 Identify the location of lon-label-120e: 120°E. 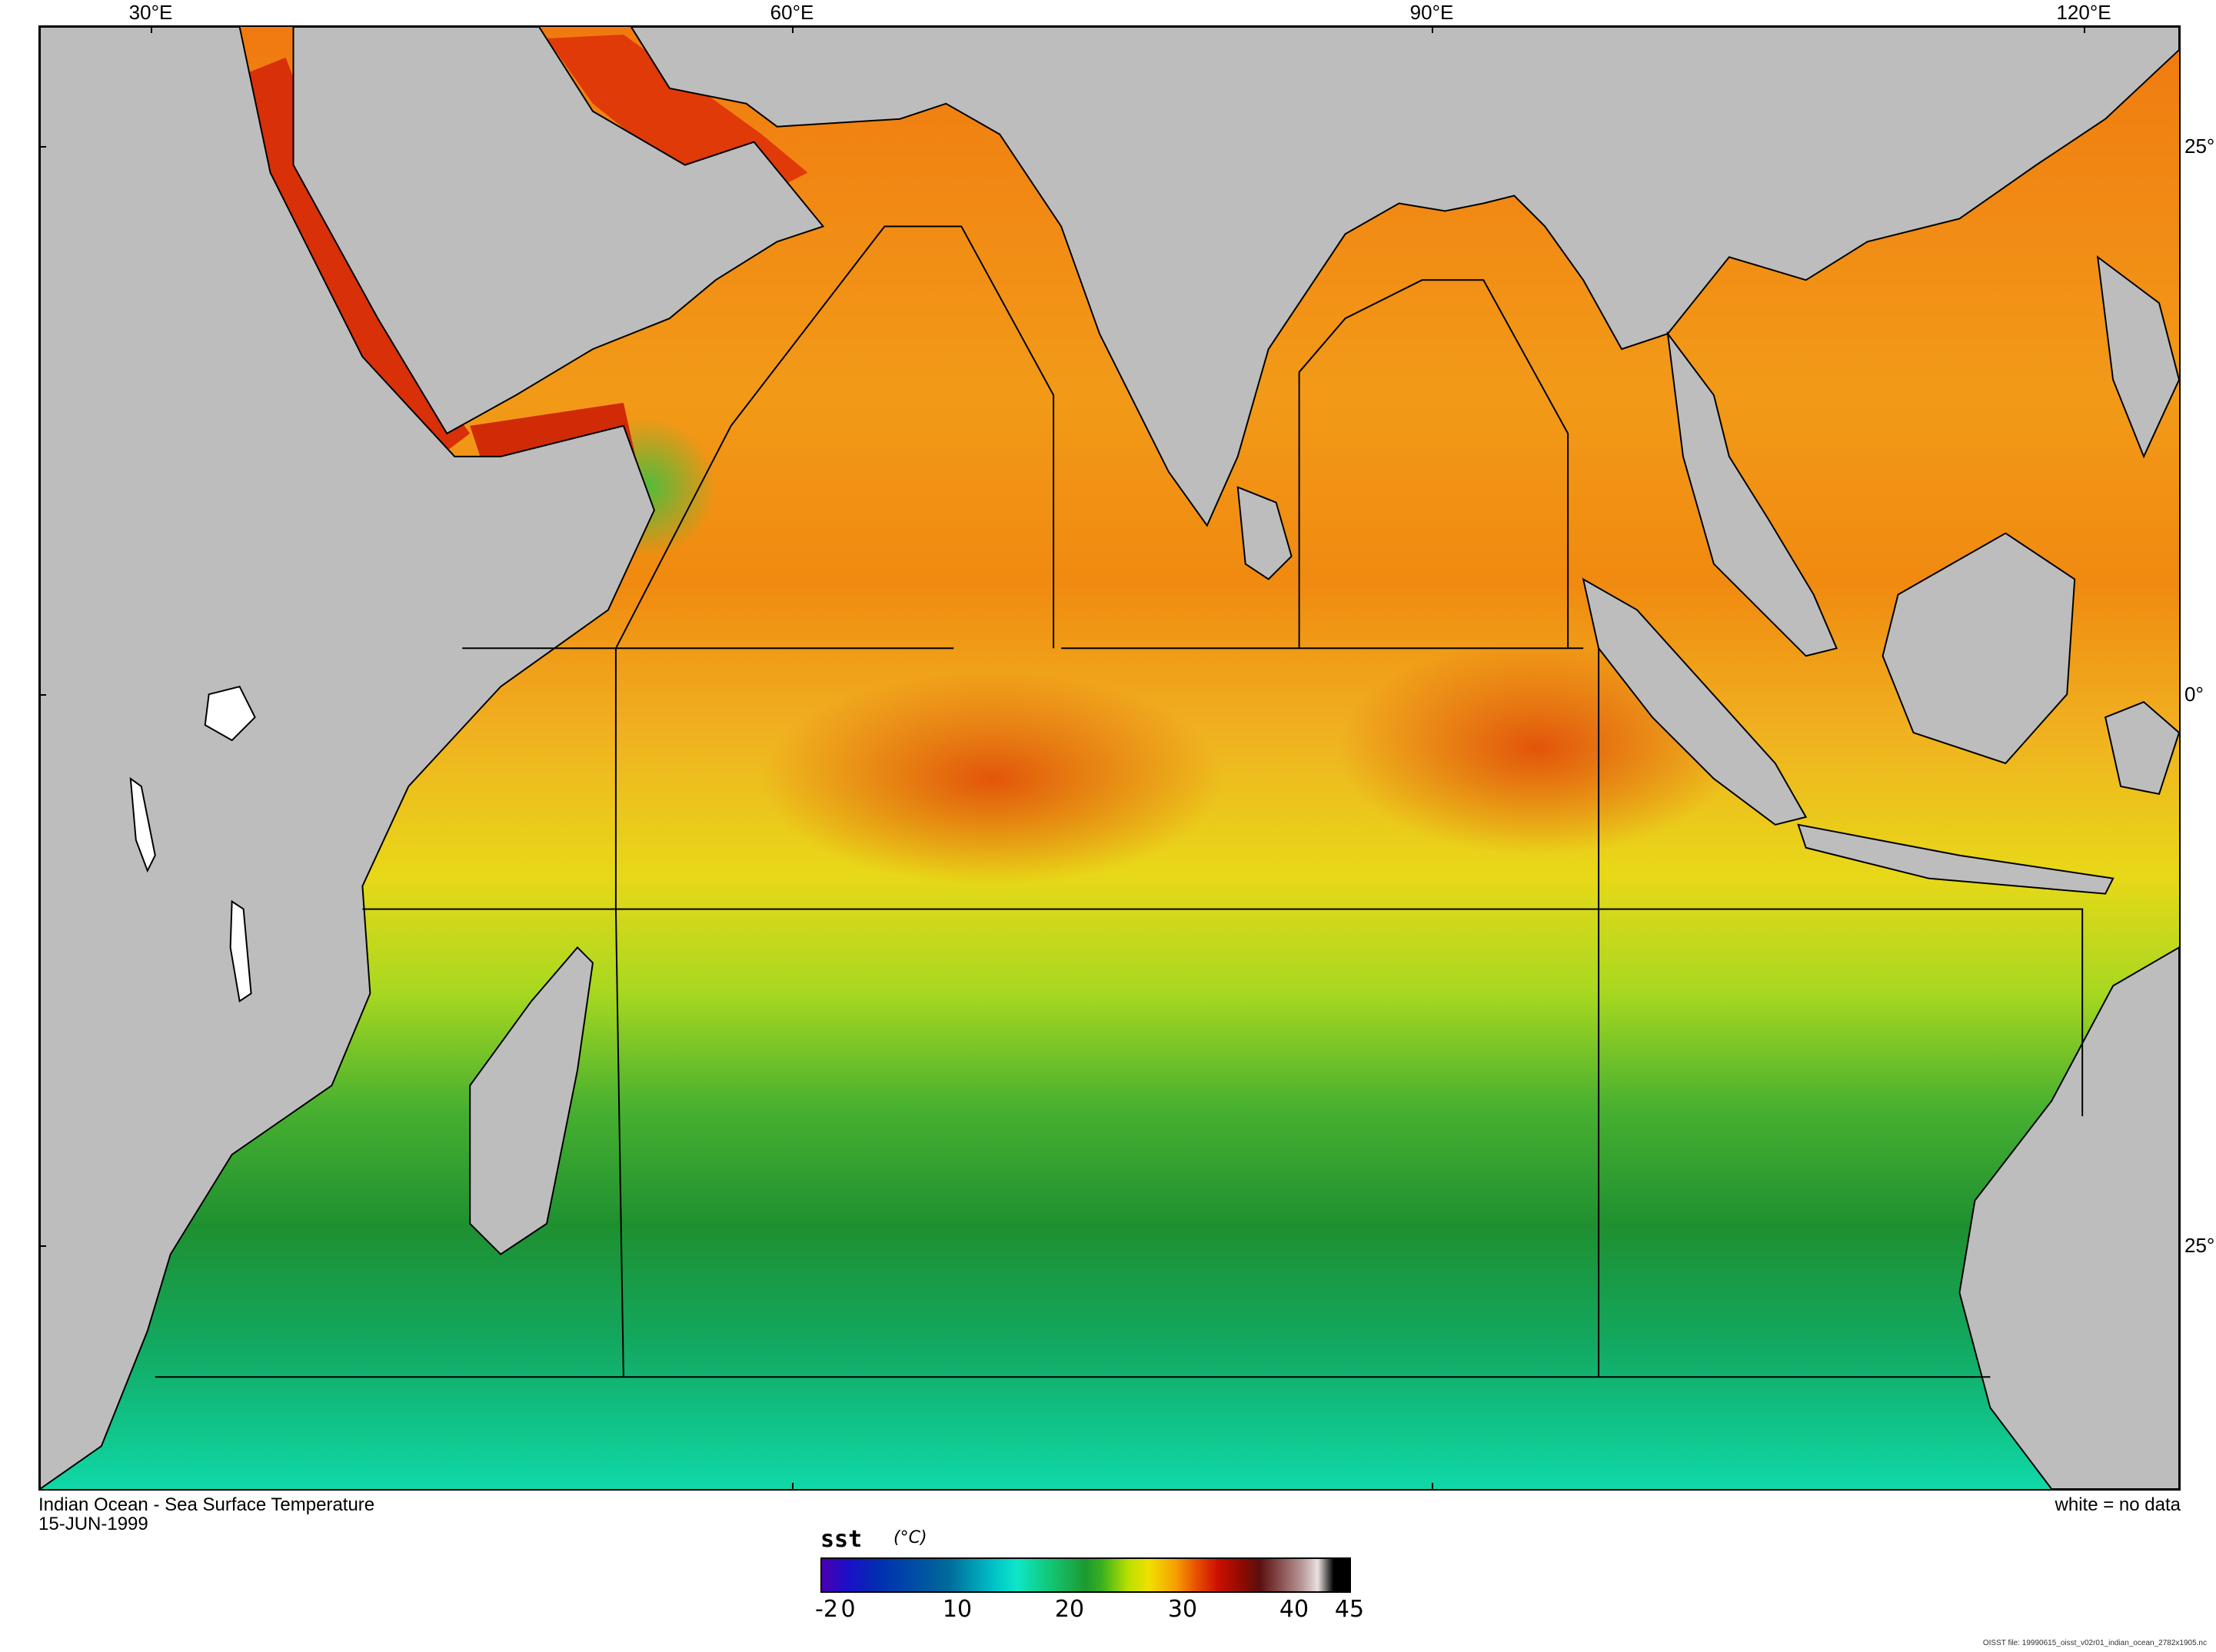
(2083, 12).